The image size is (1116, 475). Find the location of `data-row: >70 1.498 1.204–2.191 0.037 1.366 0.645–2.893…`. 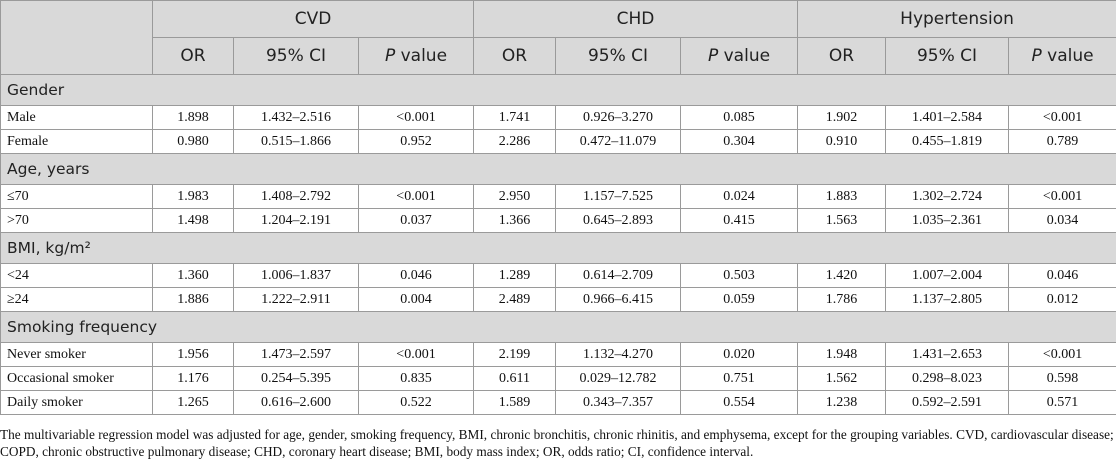

data-row: >70 1.498 1.204–2.191 0.037 1.366 0.645–2.893… is located at coordinates (558, 220).